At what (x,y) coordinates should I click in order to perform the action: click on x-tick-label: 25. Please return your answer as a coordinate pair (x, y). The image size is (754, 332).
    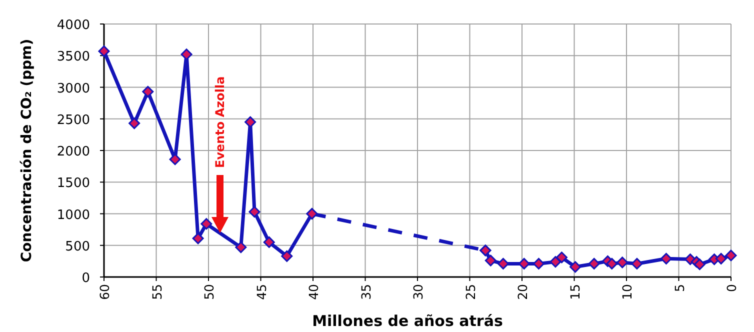
    Looking at the image, I should click on (470, 292).